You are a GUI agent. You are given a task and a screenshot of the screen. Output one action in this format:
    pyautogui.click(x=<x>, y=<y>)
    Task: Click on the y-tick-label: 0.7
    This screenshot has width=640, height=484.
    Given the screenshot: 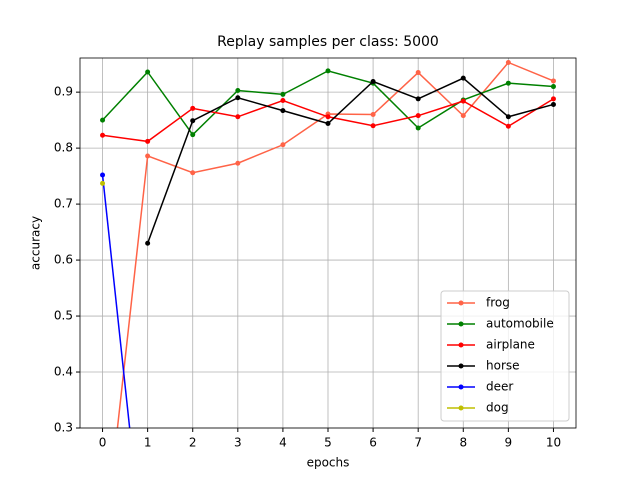 What is the action you would take?
    pyautogui.click(x=63, y=204)
    